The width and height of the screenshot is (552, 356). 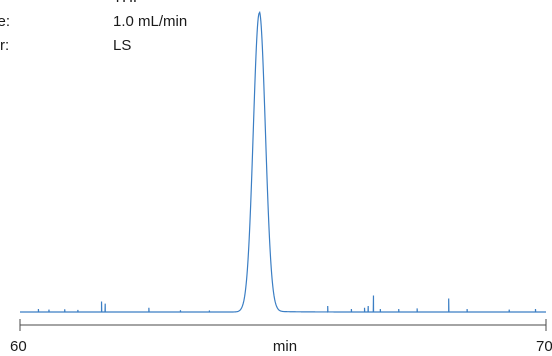 What do you see at coordinates (18, 346) in the screenshot?
I see `x-tick-label: 60` at bounding box center [18, 346].